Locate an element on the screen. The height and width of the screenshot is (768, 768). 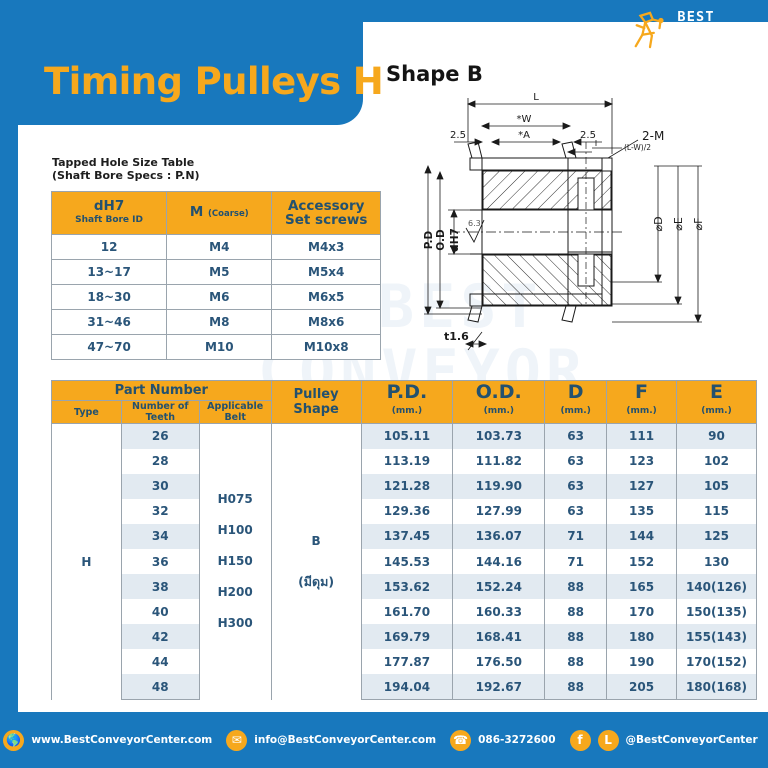
th-part-number: Part Number is located at coordinates (161, 390).